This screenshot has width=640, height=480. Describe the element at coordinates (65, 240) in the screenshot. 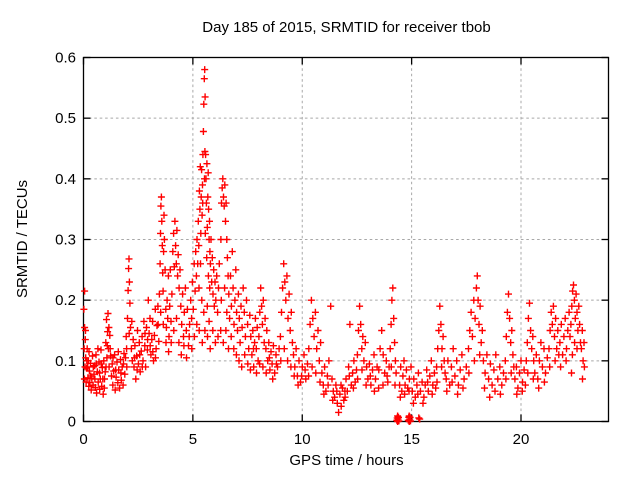

I see `y-tick-label: 0.3` at that location.